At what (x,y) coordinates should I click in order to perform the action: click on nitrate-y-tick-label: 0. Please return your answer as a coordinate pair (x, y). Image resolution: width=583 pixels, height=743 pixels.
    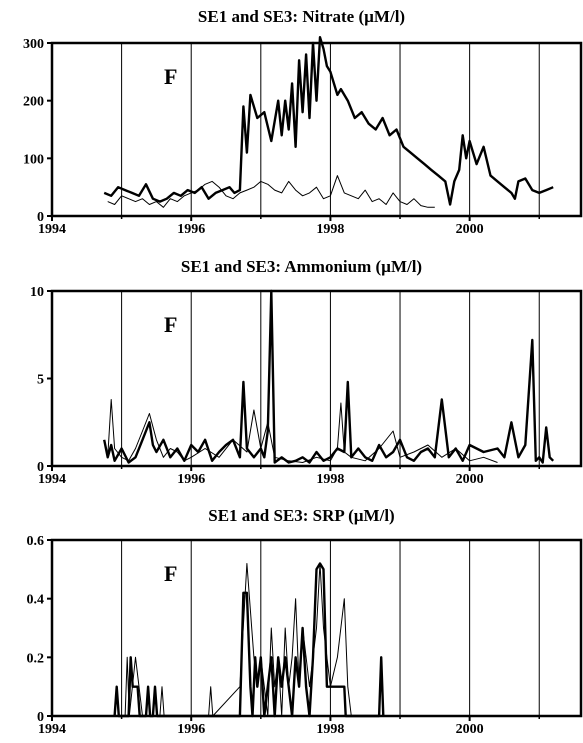
    Looking at the image, I should click on (40, 217).